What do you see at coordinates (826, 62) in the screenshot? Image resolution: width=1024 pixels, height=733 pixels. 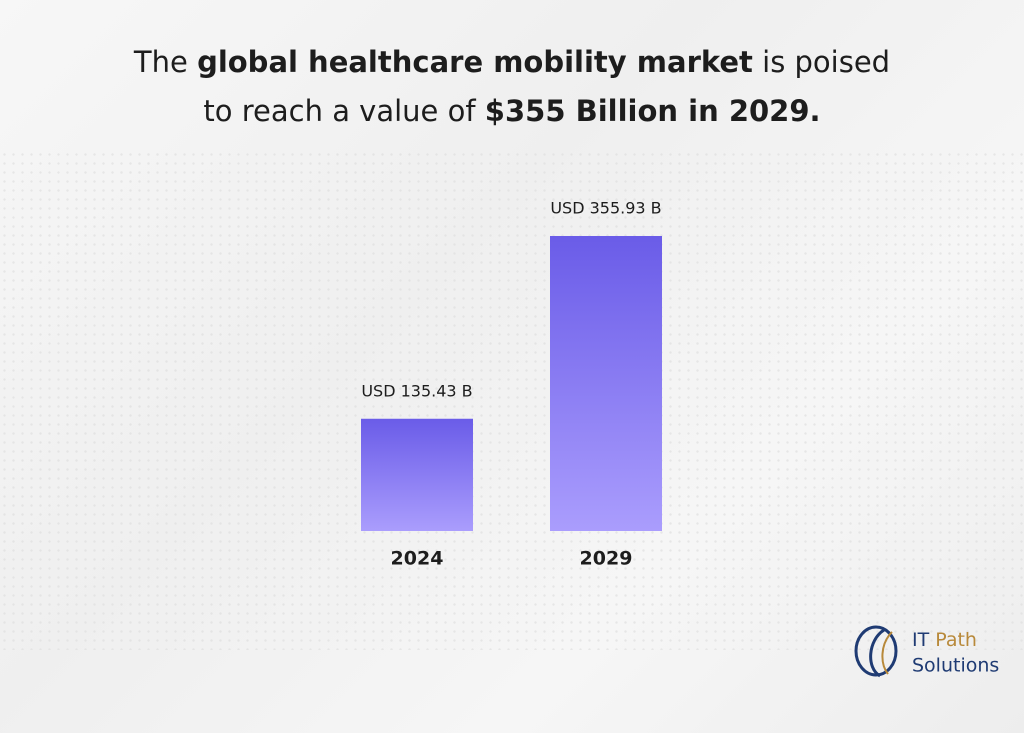 I see `title-part: is poised` at bounding box center [826, 62].